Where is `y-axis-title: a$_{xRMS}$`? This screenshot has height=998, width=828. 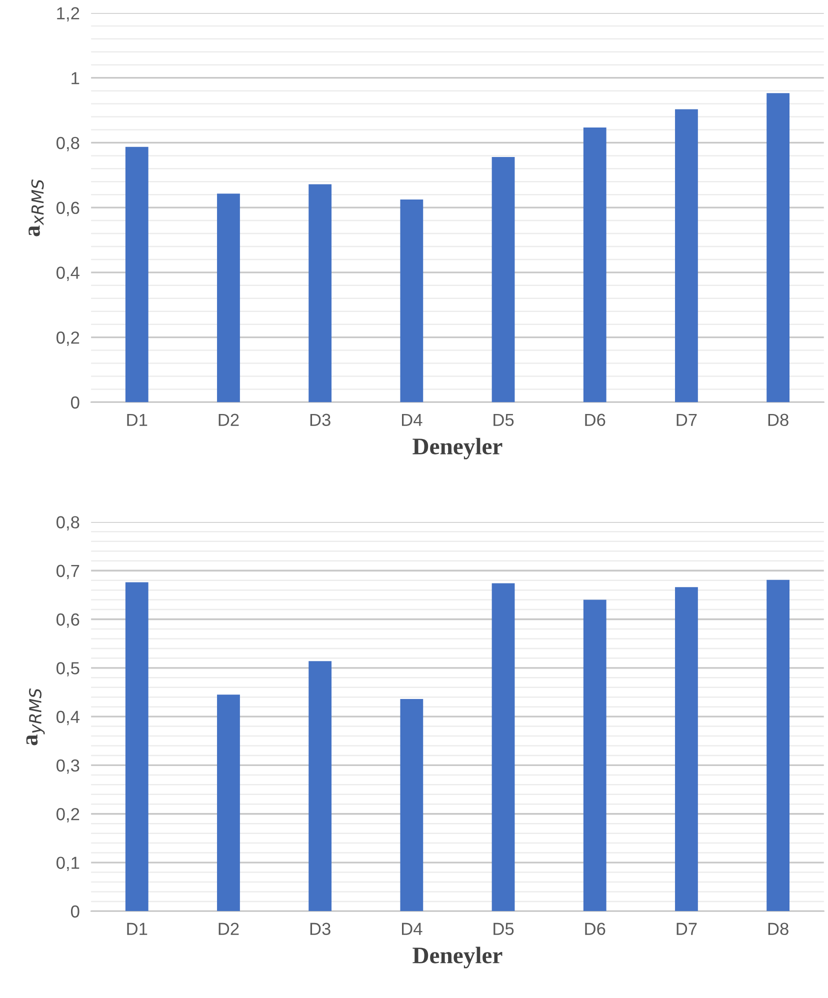 y-axis-title: a$_{xRMS}$ is located at coordinates (36, 207).